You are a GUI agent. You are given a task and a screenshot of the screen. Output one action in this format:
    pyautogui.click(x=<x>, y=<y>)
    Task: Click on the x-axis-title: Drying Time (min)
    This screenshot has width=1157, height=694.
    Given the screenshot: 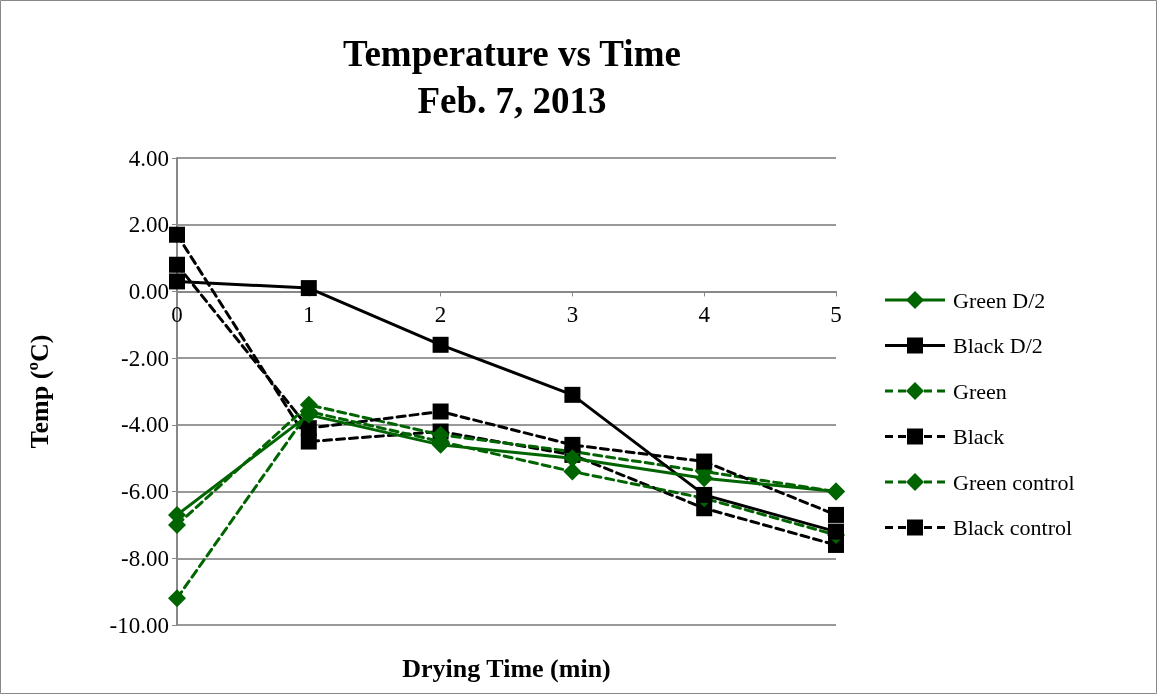 What is the action you would take?
    pyautogui.click(x=506, y=668)
    